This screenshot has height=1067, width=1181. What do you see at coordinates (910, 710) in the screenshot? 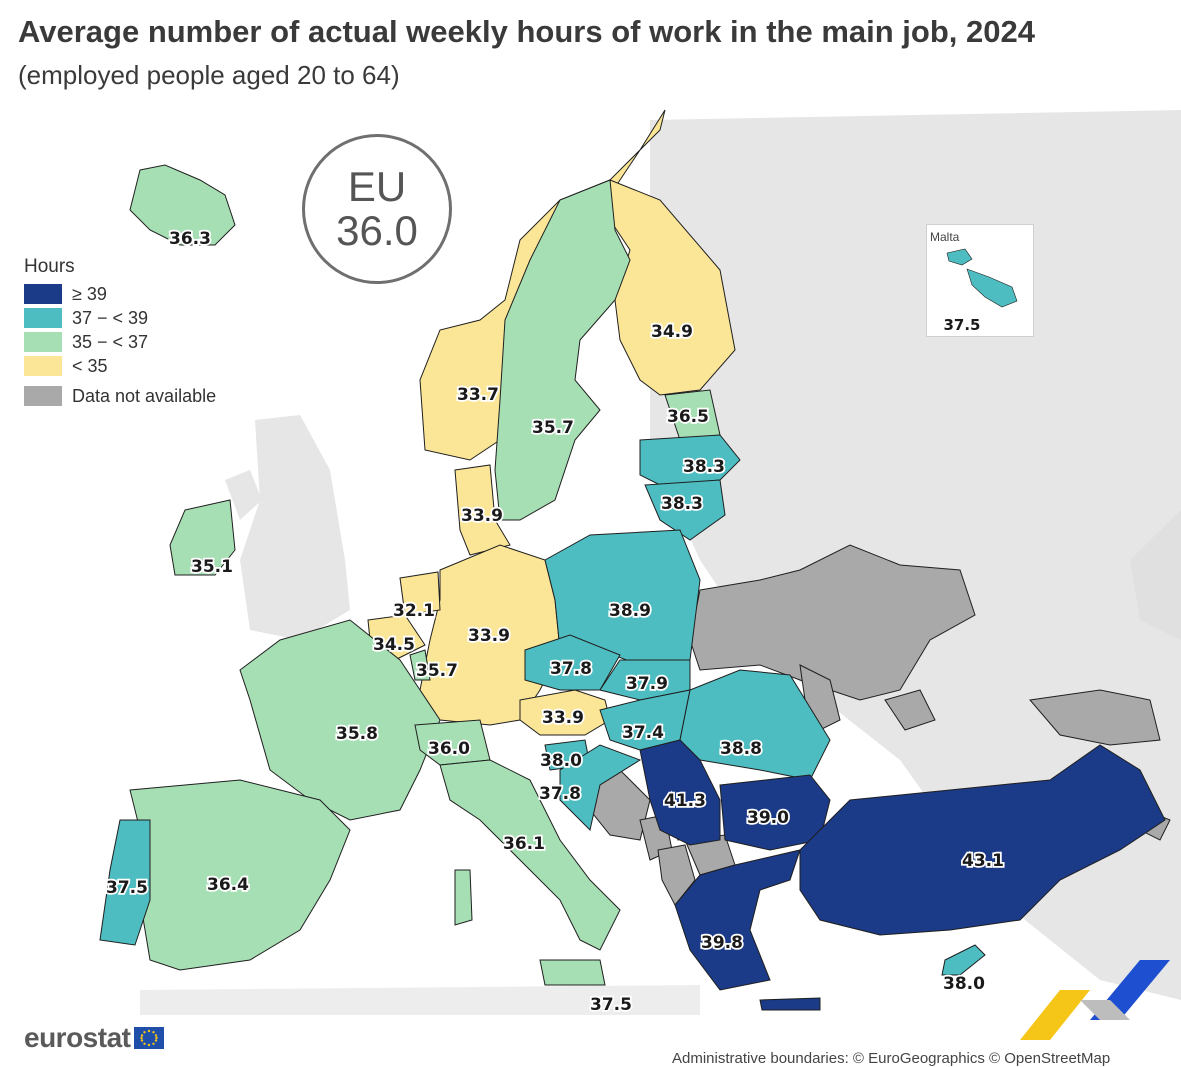
I see `crimea` at bounding box center [910, 710].